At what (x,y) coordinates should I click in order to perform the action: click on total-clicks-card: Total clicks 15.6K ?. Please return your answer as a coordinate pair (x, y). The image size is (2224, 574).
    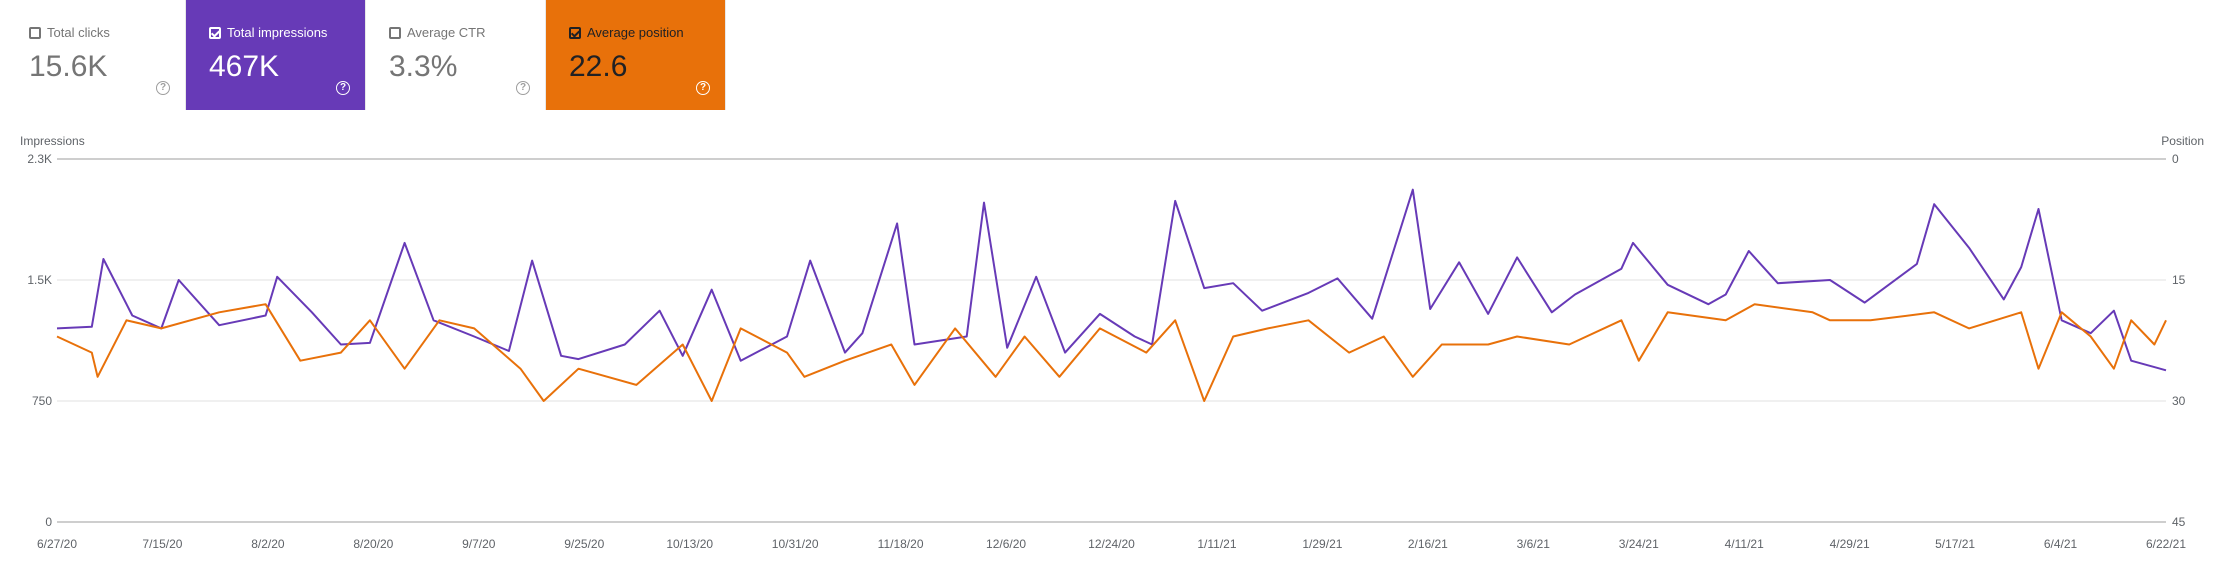
    Looking at the image, I should click on (96, 55).